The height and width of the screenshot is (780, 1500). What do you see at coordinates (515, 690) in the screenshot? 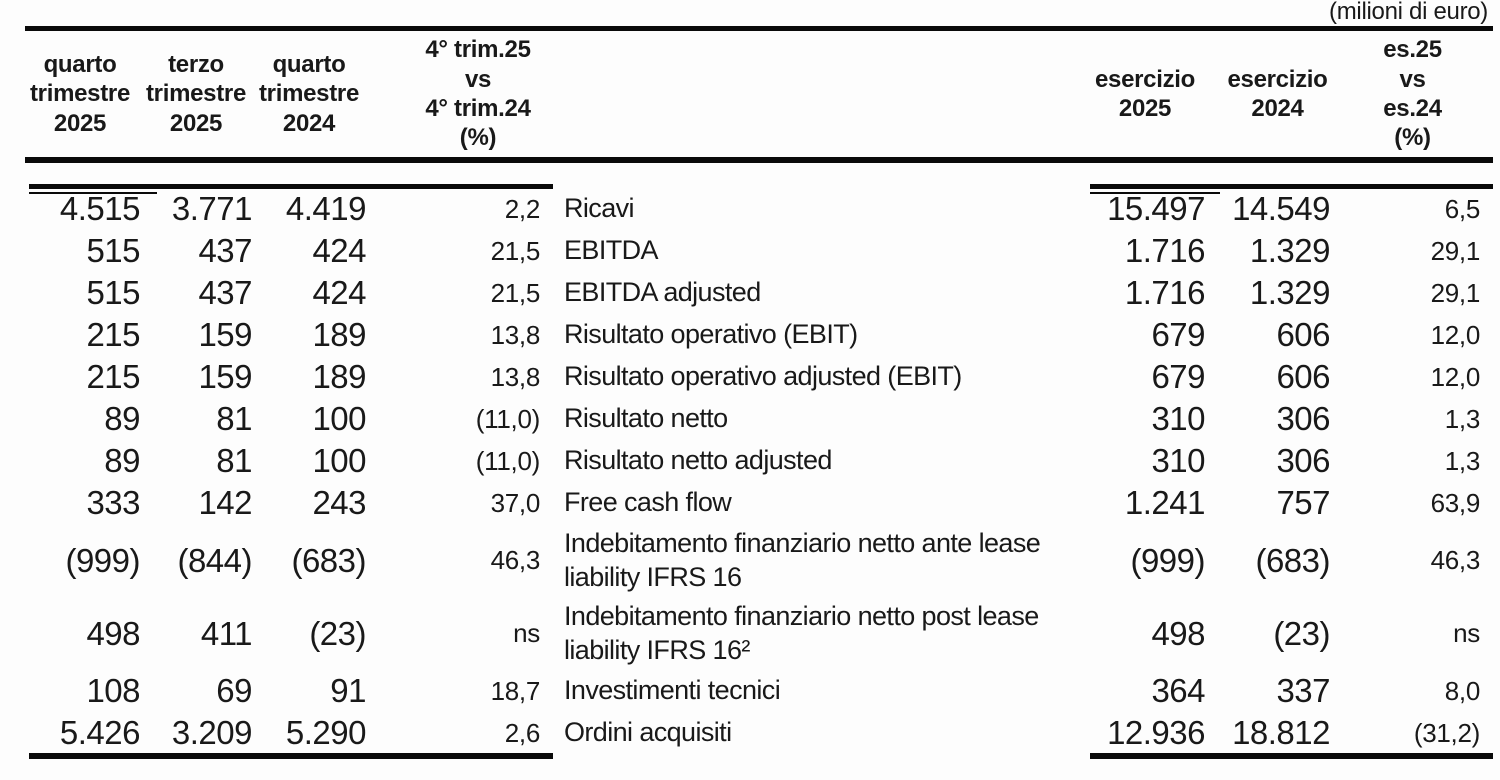
I see `cell-variation-quarter: 18,7` at bounding box center [515, 690].